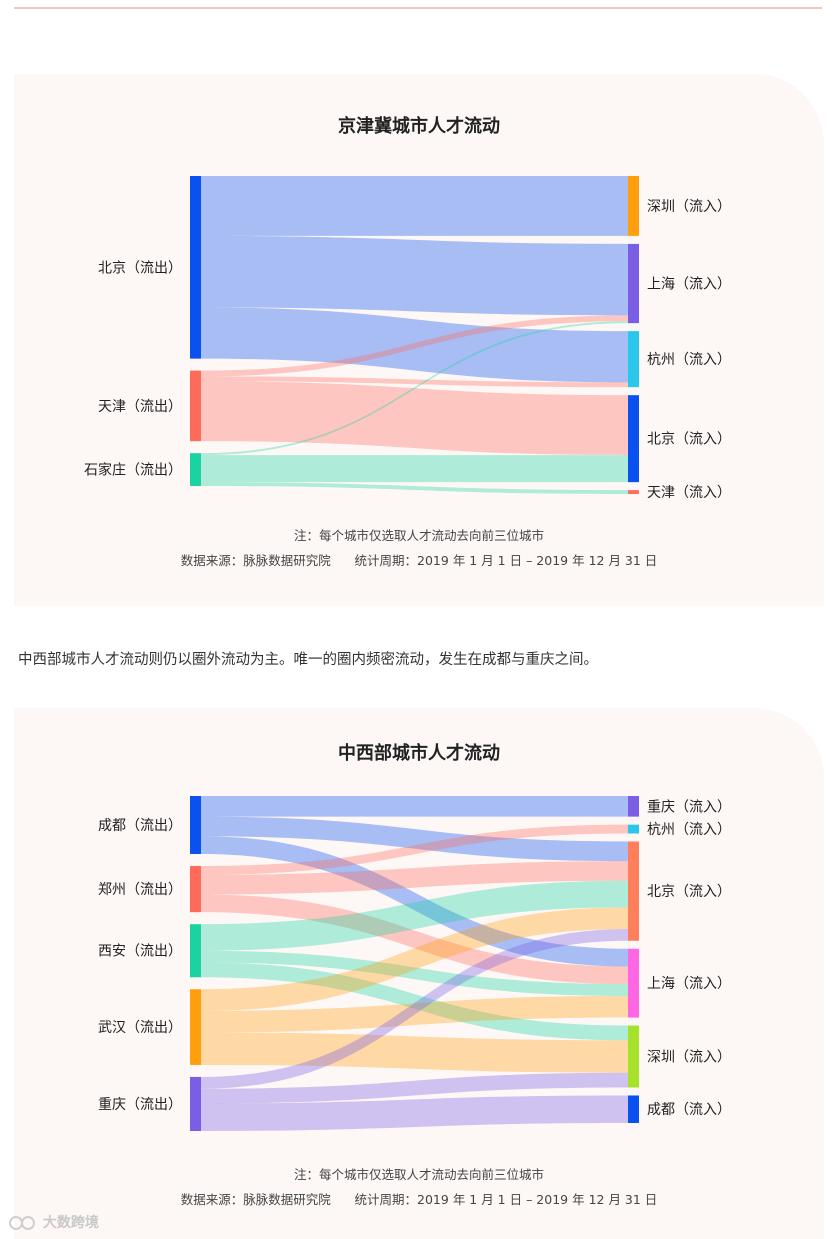 This screenshot has width=832, height=1239. I want to click on source-node-label: 武汉（流出）, so click(140, 1028).